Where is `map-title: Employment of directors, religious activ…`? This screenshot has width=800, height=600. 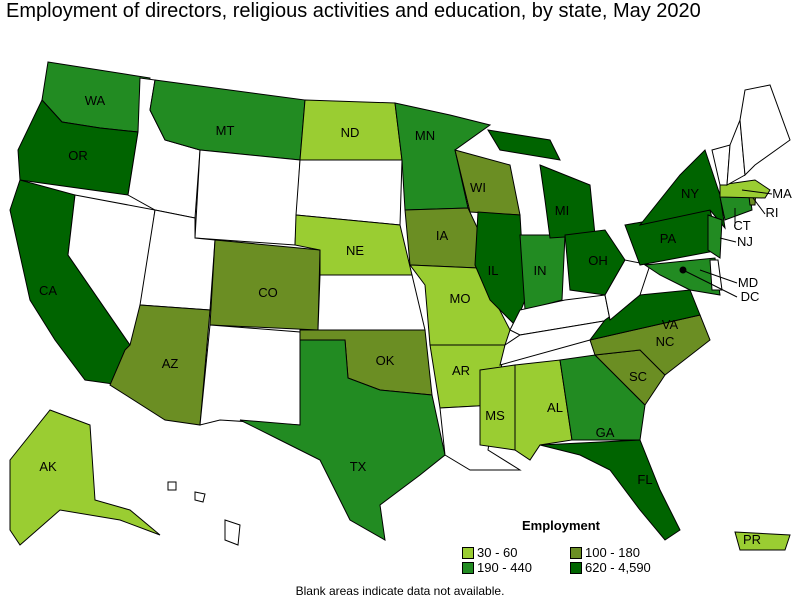
map-title: Employment of directors, religious activ… is located at coordinates (353, 11).